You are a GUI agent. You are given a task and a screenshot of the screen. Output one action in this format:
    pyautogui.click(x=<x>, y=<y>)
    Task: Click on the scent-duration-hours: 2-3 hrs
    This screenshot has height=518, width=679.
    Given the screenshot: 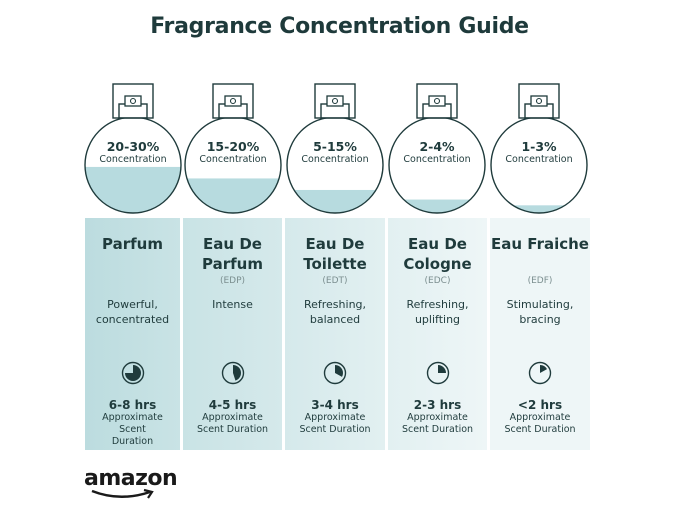 What is the action you would take?
    pyautogui.click(x=437, y=405)
    